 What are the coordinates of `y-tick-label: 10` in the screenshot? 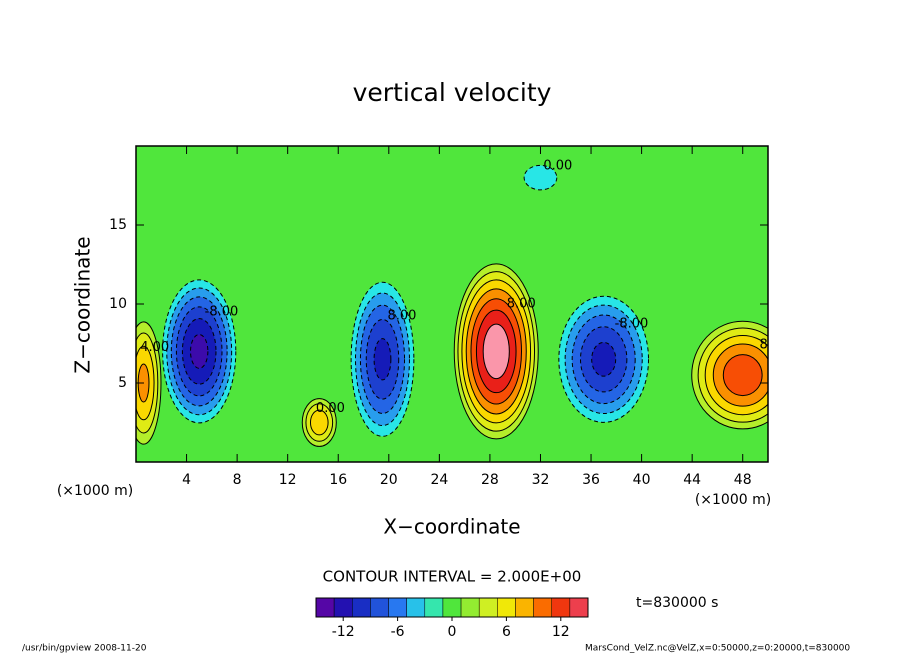 It's located at (118, 304).